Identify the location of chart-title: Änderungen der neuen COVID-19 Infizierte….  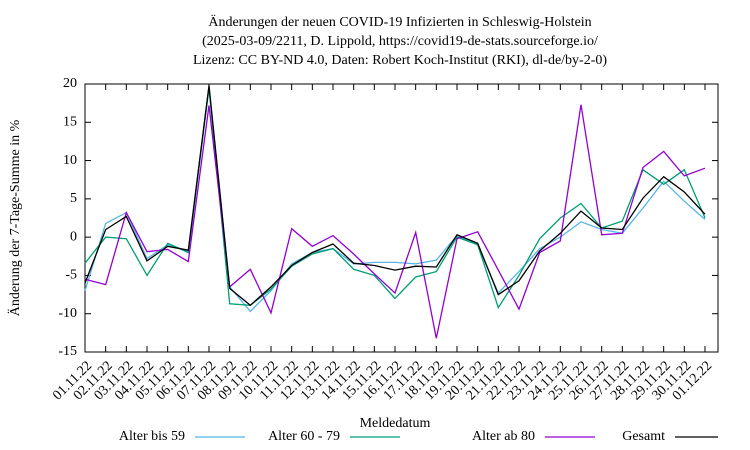
(399, 21).